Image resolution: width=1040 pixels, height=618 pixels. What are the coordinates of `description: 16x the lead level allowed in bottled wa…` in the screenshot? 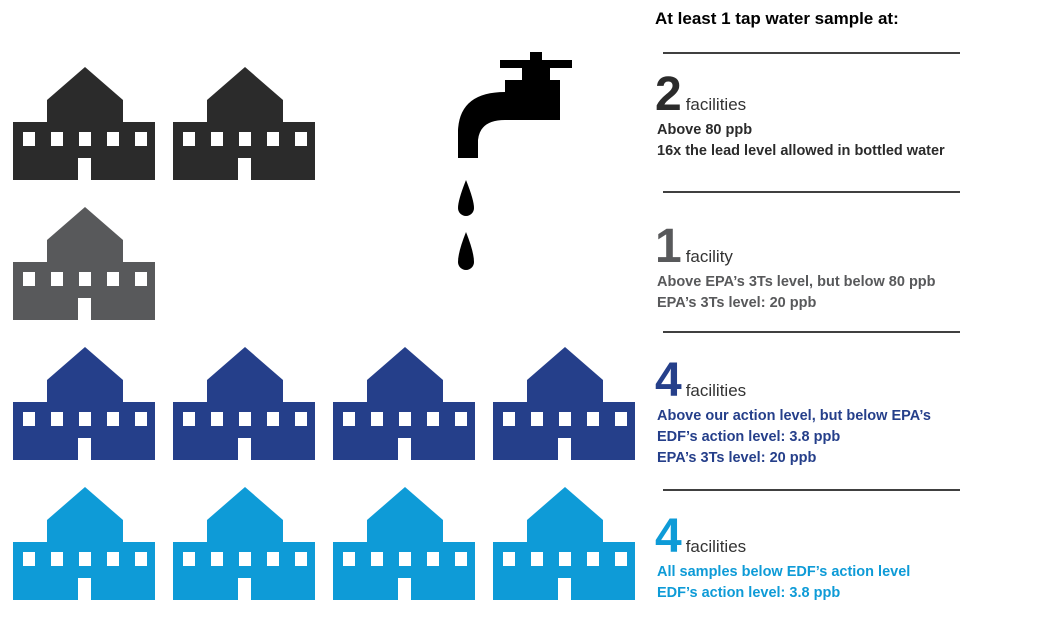 It's located at (801, 151).